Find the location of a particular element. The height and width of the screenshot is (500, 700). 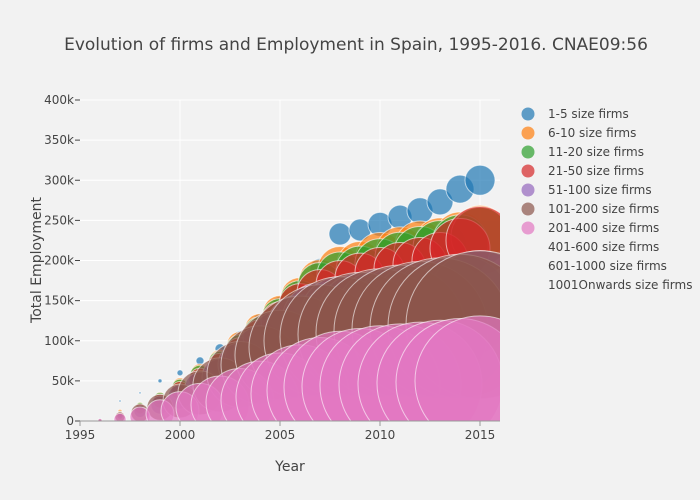

legend-item: 401-600 size firms is located at coordinates (603, 247).